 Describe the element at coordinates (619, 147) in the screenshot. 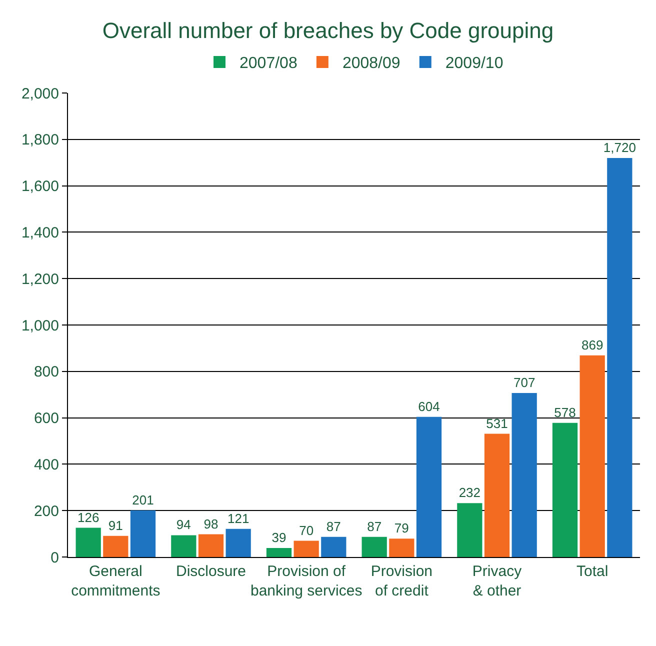

I see `data-label: 1,720` at that location.